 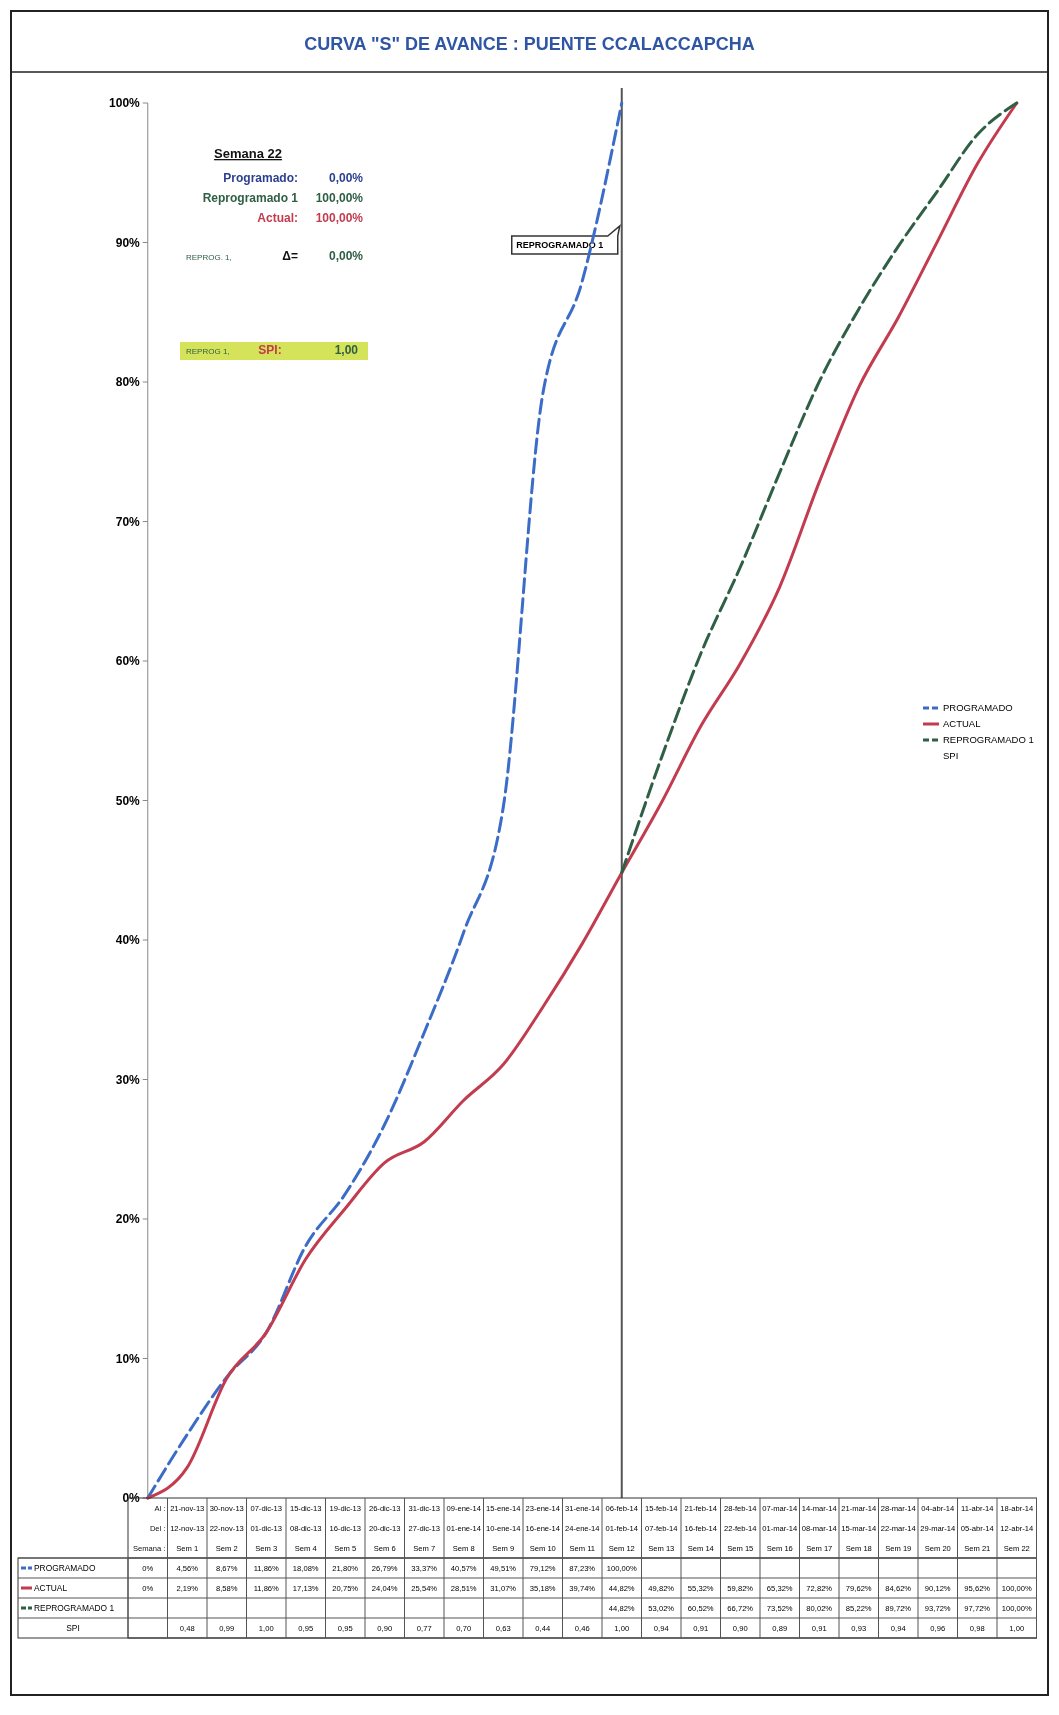 What do you see at coordinates (74, 1607) in the screenshot?
I see `text: REPROGRAMADO 1` at bounding box center [74, 1607].